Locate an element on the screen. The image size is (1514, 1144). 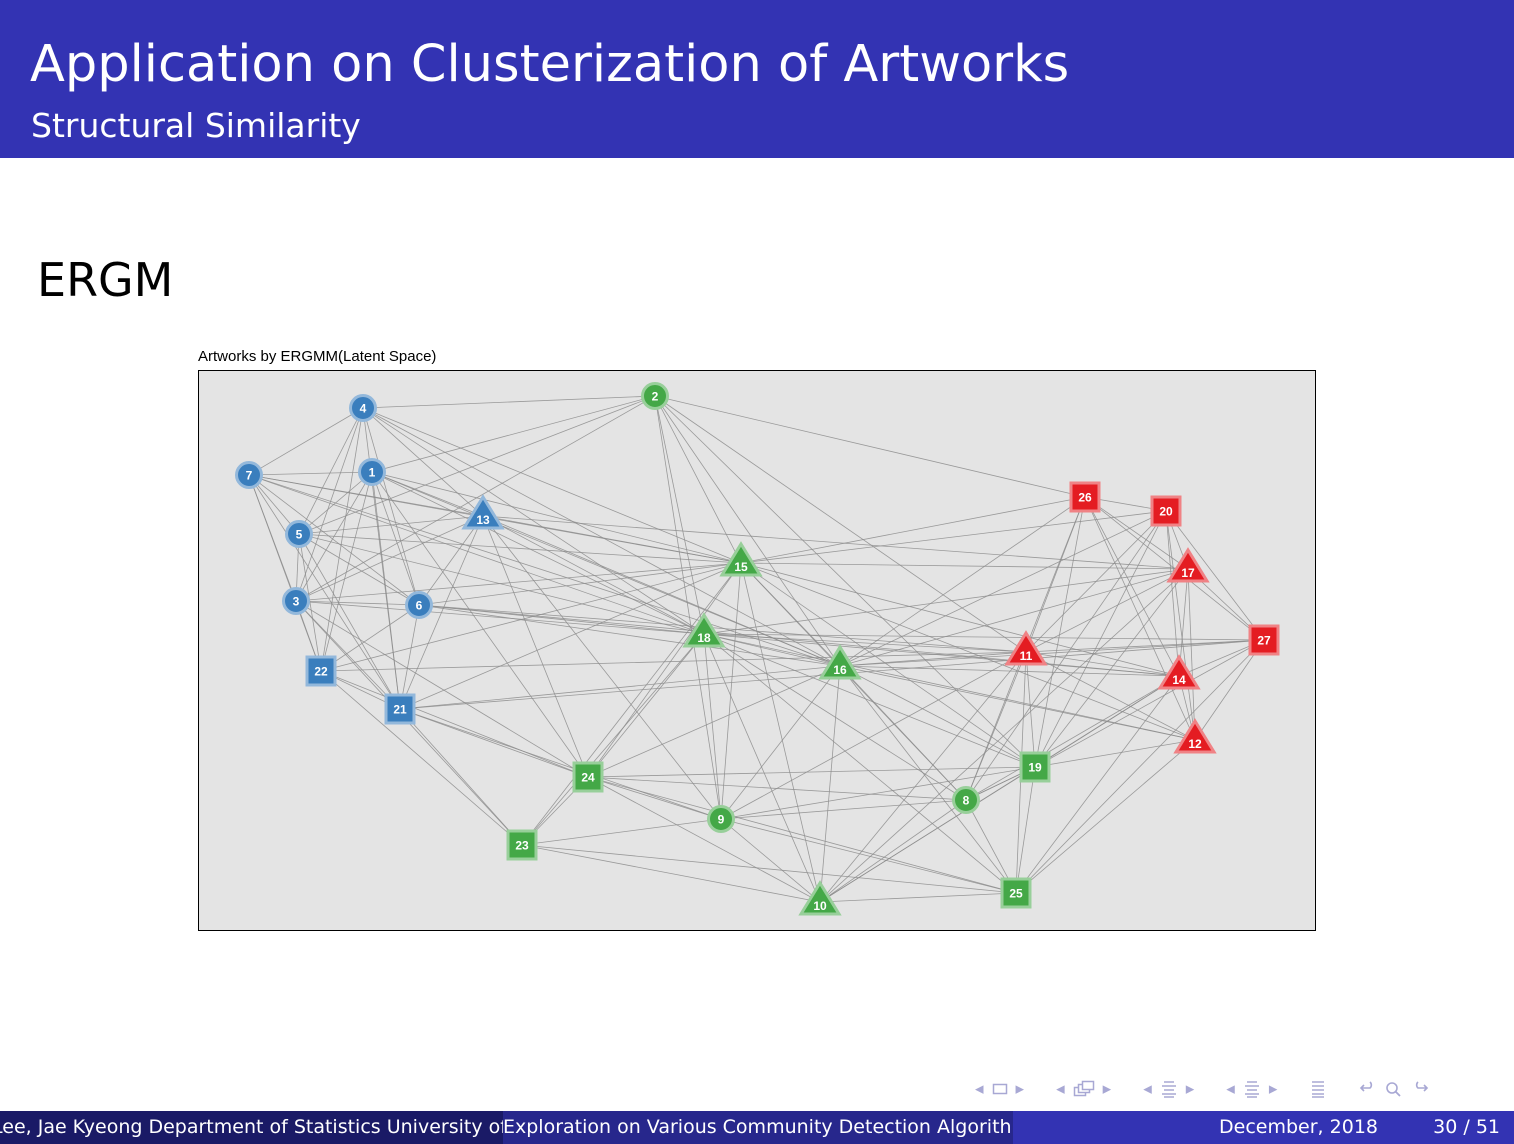
node-16-label: 16 is located at coordinates (840, 670).